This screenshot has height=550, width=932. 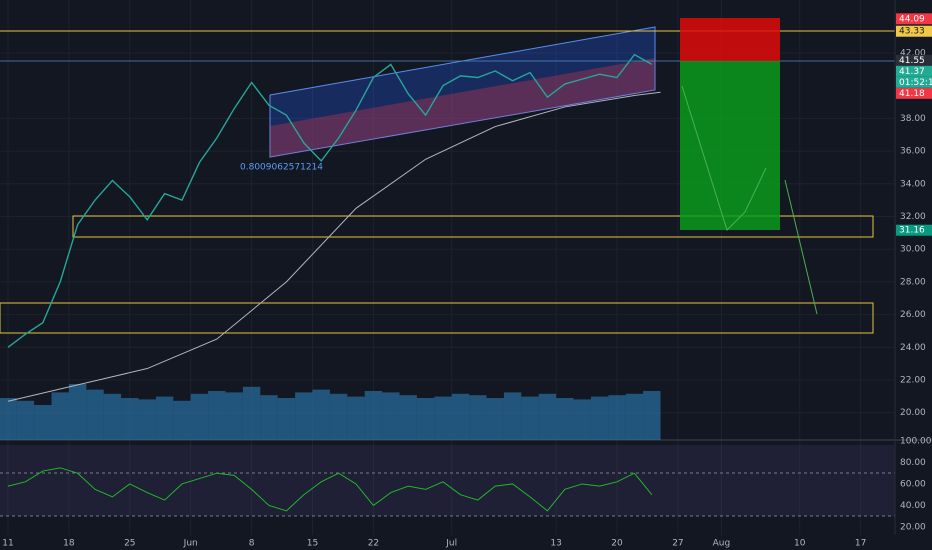 What do you see at coordinates (330, 489) in the screenshot?
I see `rsi-line` at bounding box center [330, 489].